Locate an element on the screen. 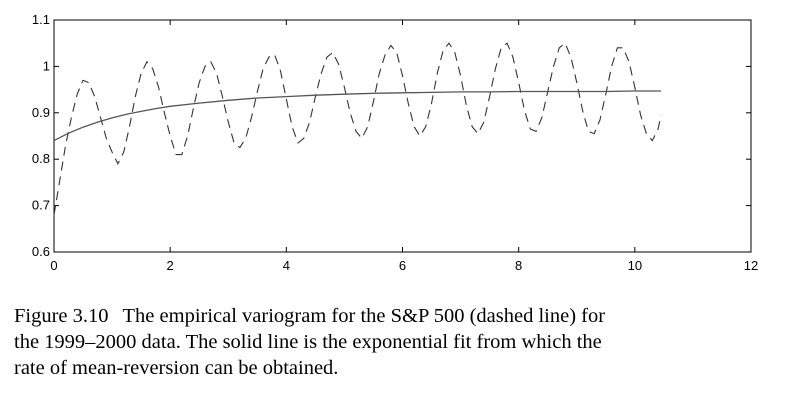 The image size is (788, 416). exponential-fit-line is located at coordinates (357, 116).